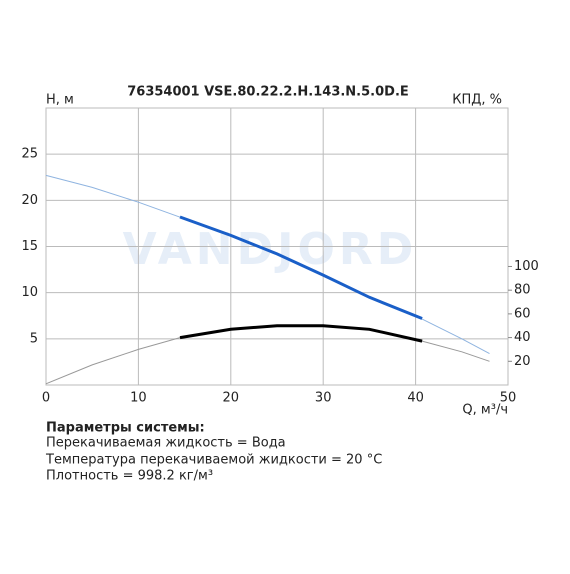 This screenshot has width=570, height=574. I want to click on x-tick-label: 10, so click(138, 398).